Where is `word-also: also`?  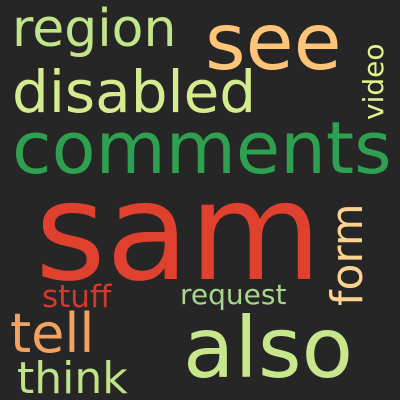 word-also: also is located at coordinates (268, 348).